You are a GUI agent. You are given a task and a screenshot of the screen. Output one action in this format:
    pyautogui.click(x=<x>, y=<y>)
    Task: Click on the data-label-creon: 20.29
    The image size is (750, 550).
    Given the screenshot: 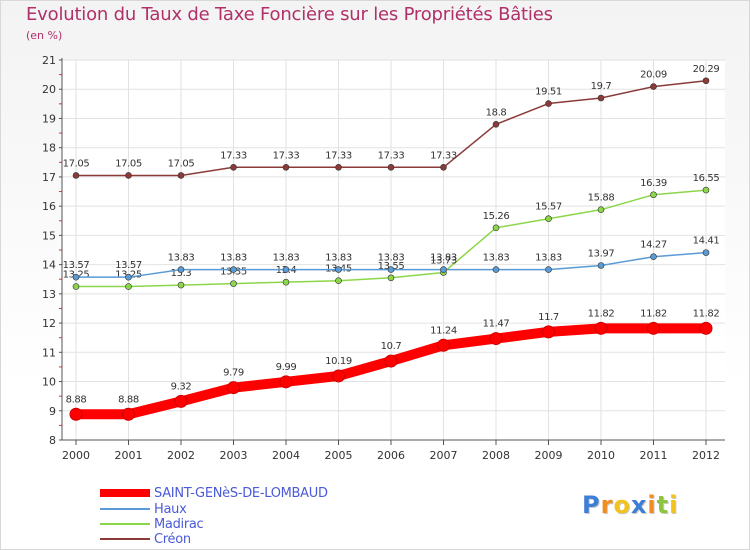 What is the action you would take?
    pyautogui.click(x=706, y=69)
    